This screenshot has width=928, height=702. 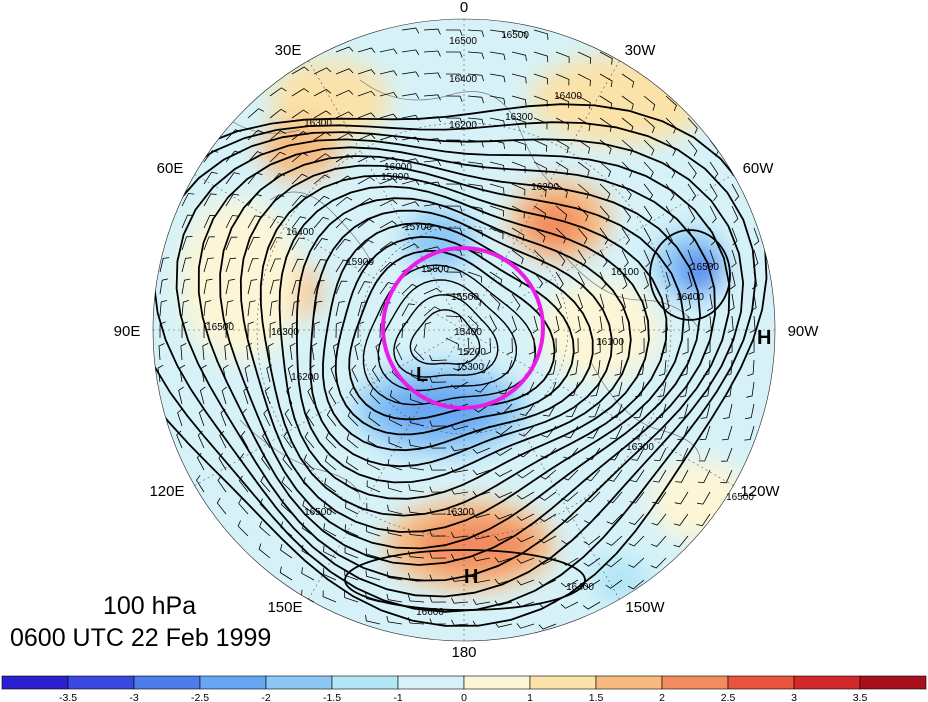 What do you see at coordinates (166, 491) in the screenshot?
I see `longitude-label: 120E` at bounding box center [166, 491].